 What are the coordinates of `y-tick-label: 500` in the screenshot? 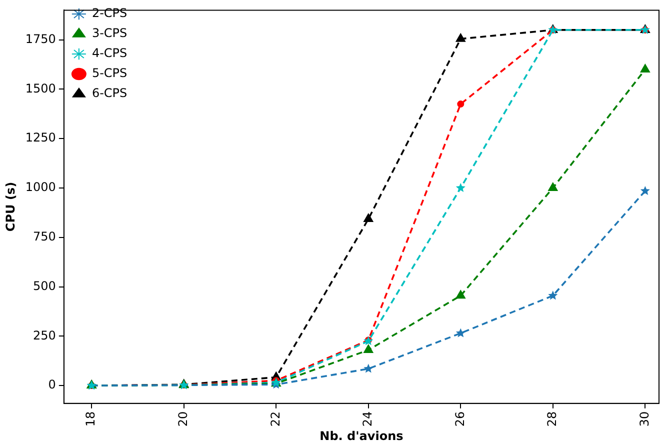 It's located at (44, 285).